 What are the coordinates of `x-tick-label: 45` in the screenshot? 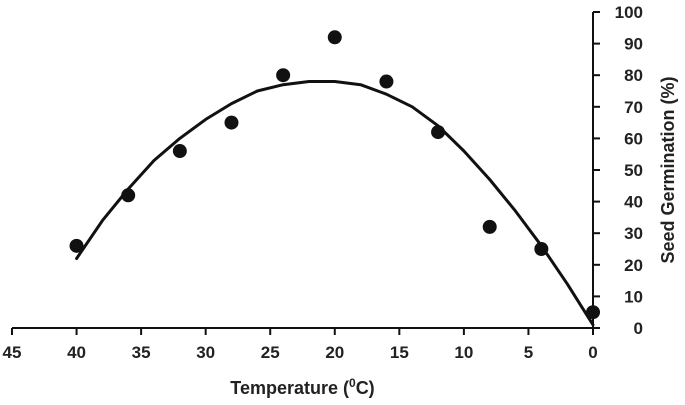 It's located at (12, 352).